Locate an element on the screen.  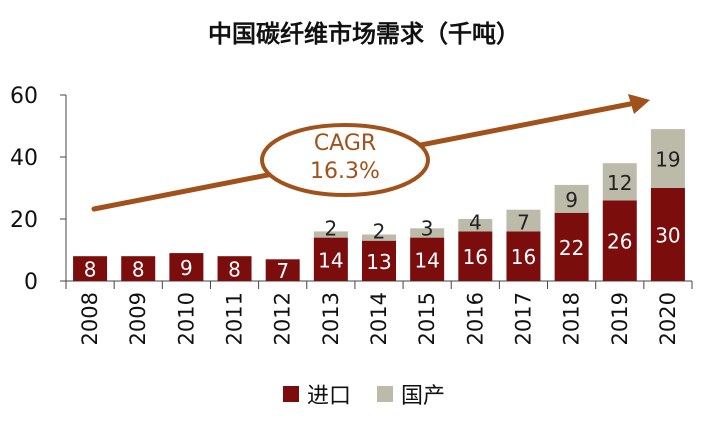
data-label-import: 22 is located at coordinates (571, 248).